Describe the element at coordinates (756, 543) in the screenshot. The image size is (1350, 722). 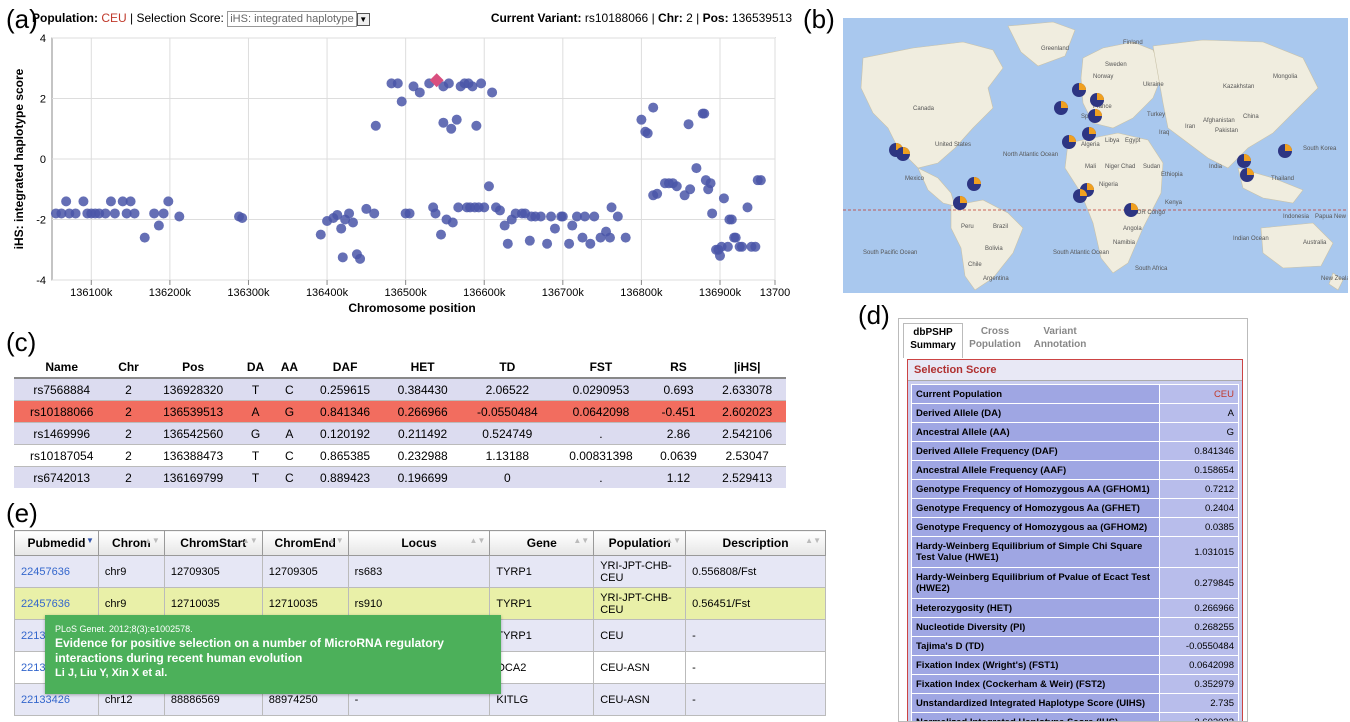
I see `column-header-description: Description▲▼` at that location.